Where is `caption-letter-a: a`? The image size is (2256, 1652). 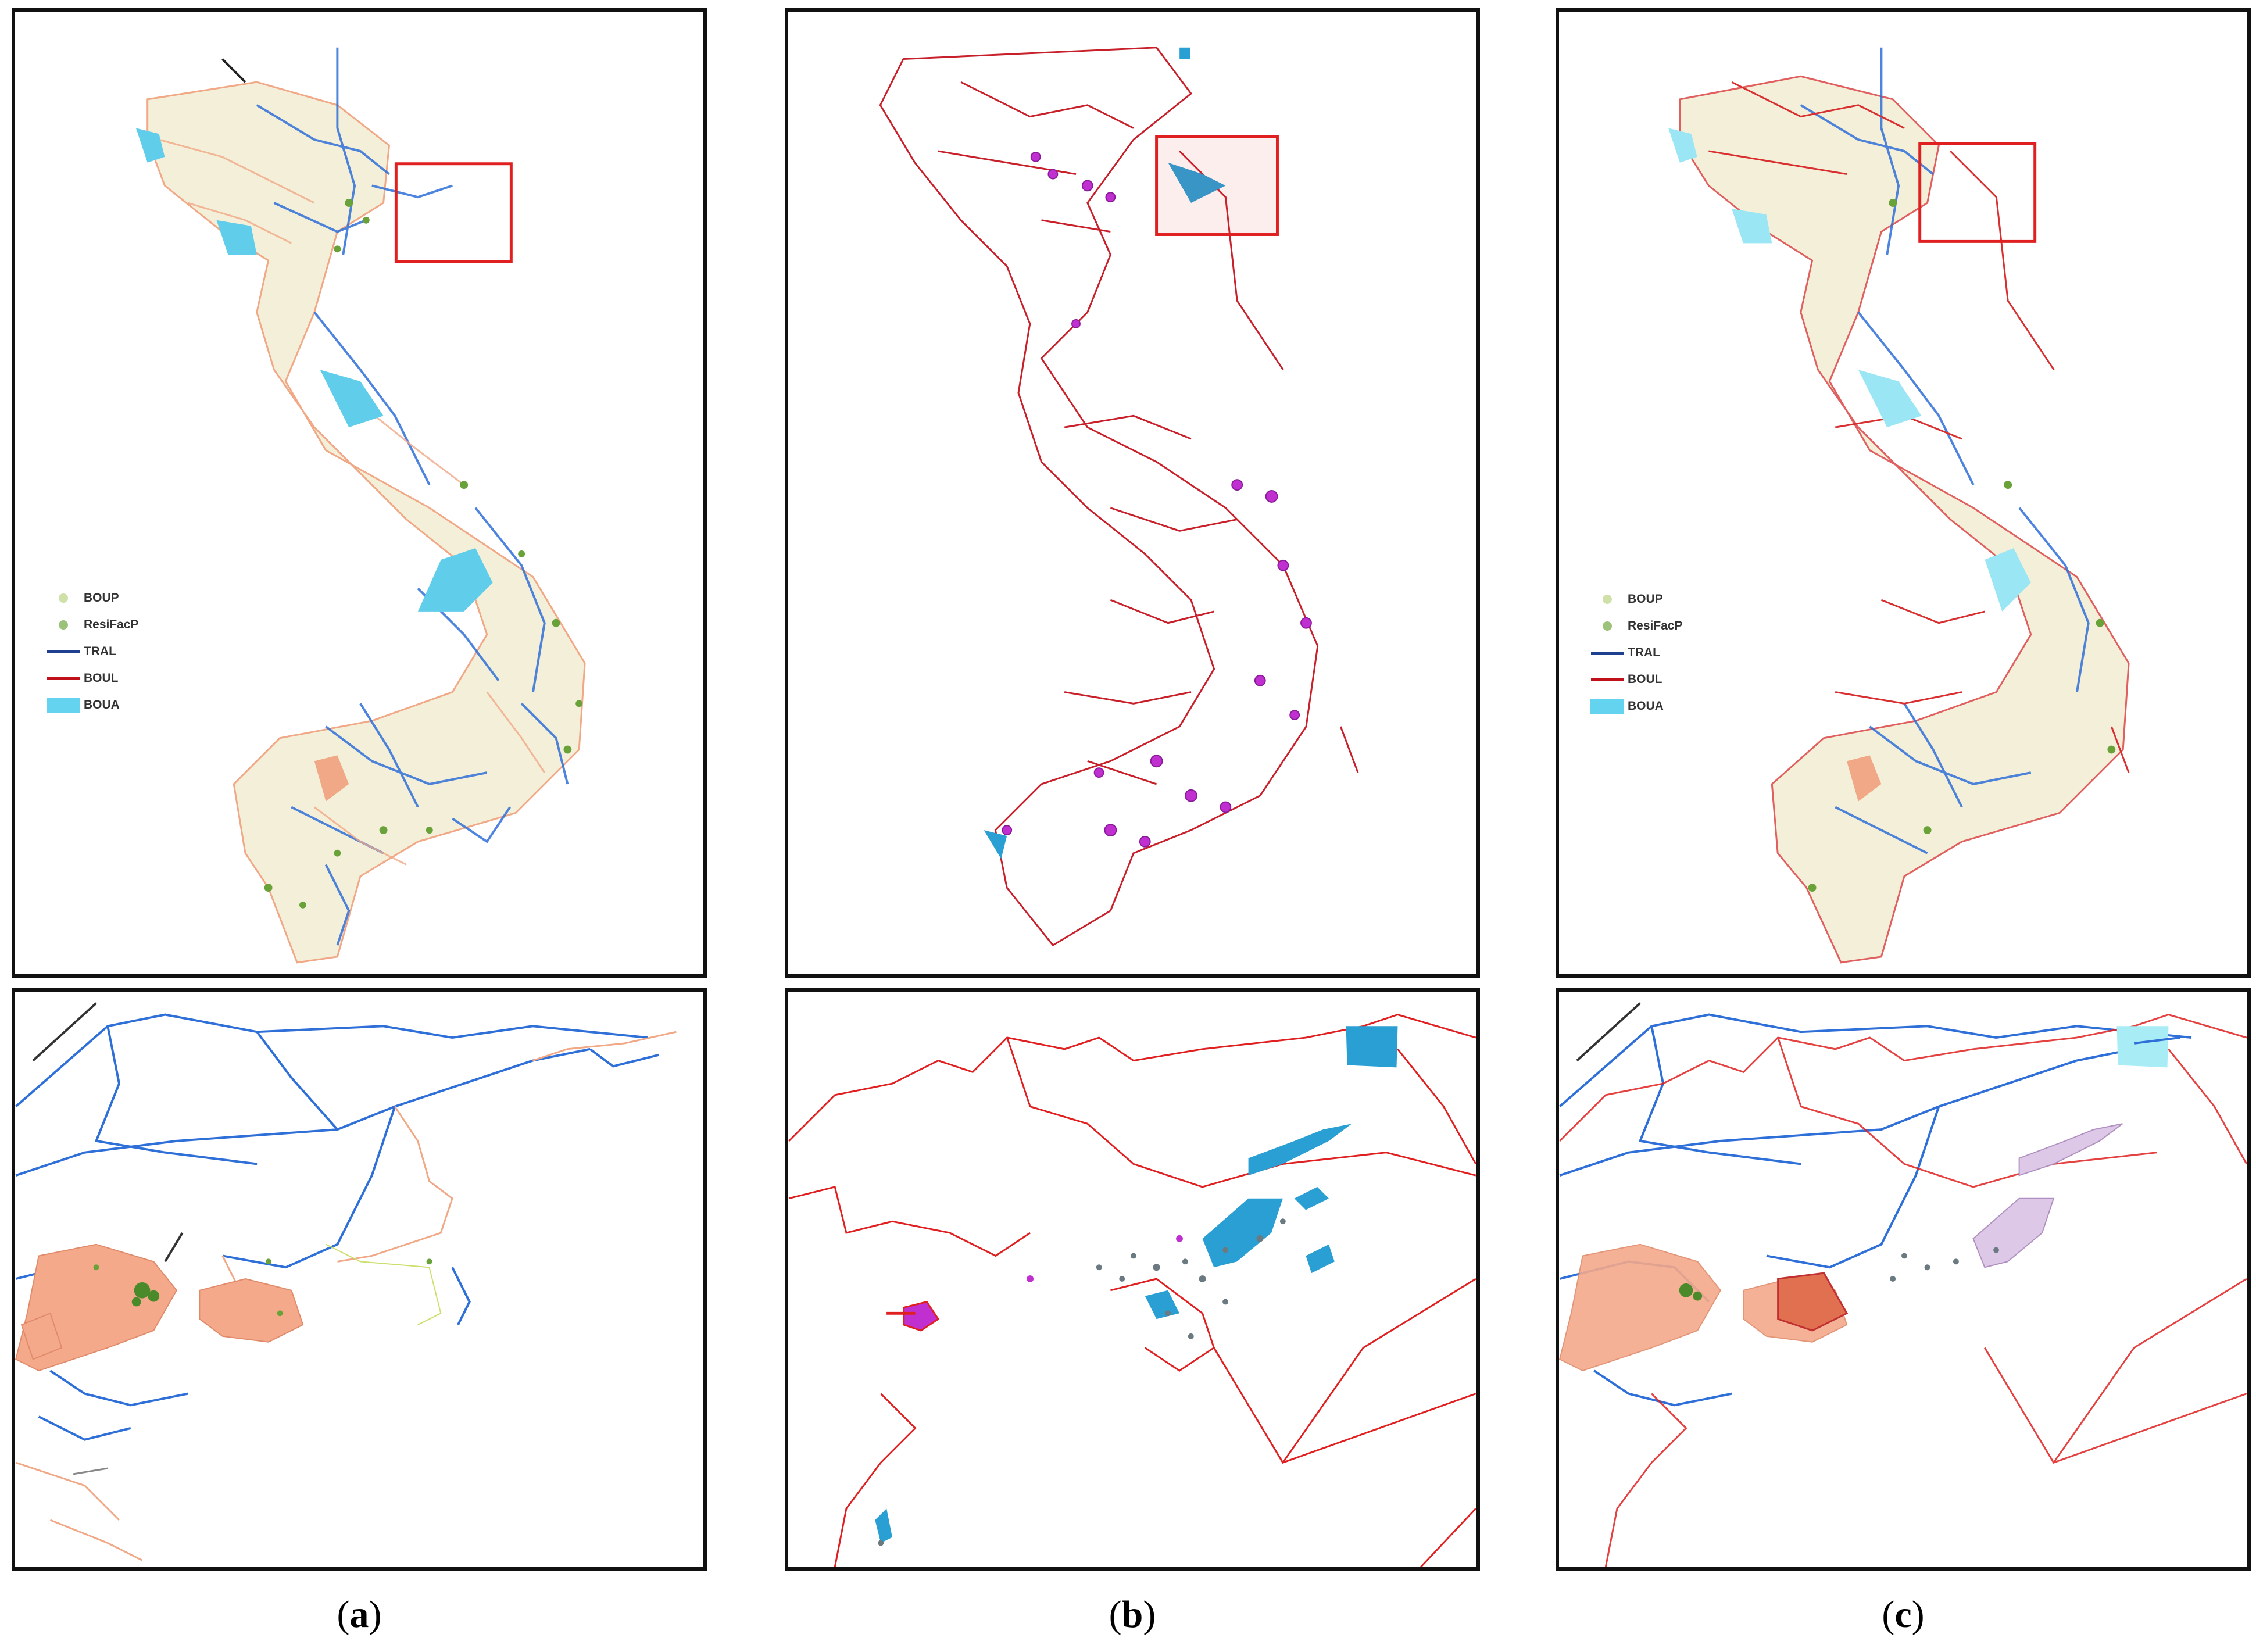 caption-letter-a: a is located at coordinates (359, 1614).